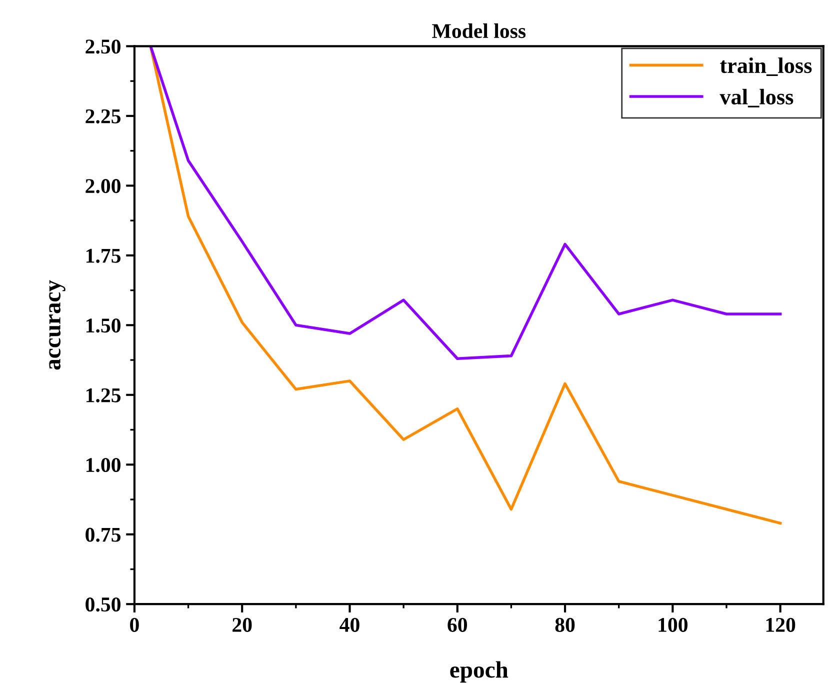 This screenshot has height=700, width=830. Describe the element at coordinates (350, 625) in the screenshot. I see `x-tick-label: 40` at that location.